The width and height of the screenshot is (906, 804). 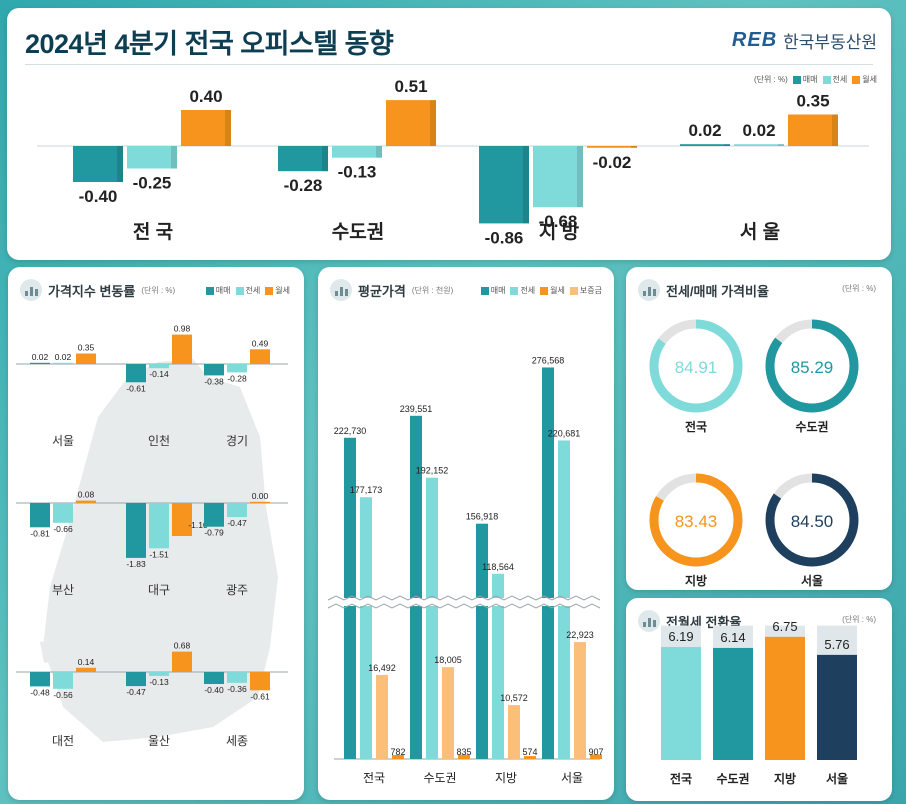 What do you see at coordinates (812, 101) in the screenshot?
I see `top-bar-label: 0.35` at bounding box center [812, 101].